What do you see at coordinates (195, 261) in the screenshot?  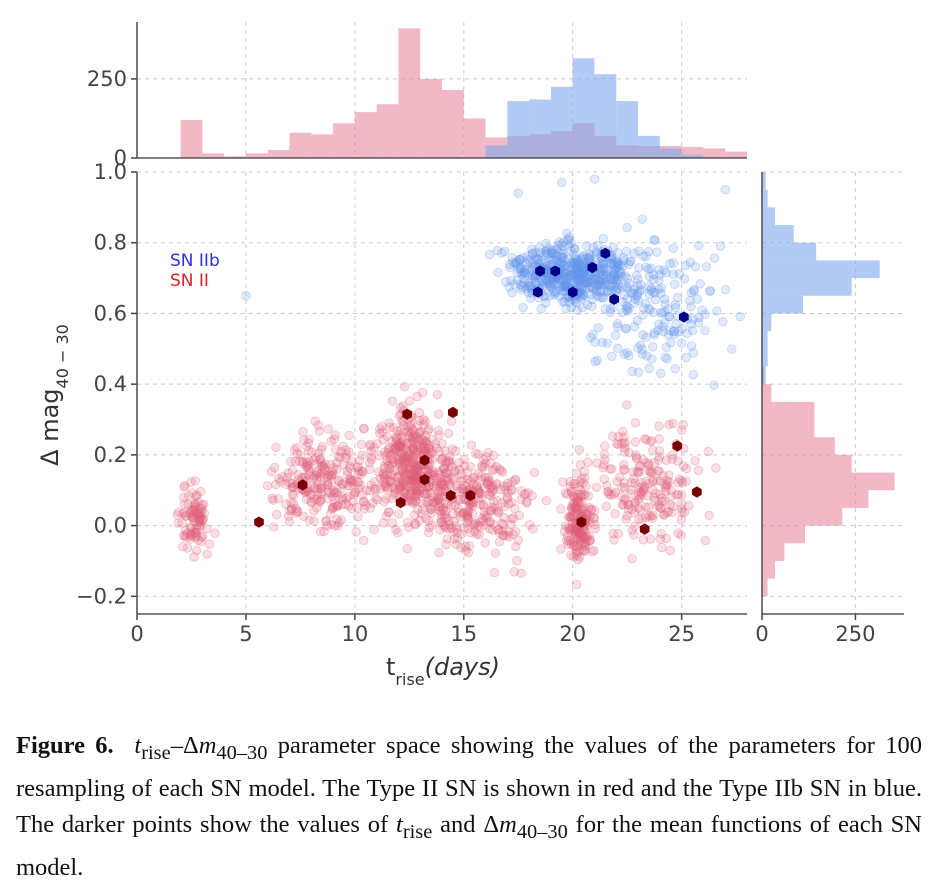 I see `legend-entry-iib: SN IIb` at bounding box center [195, 261].